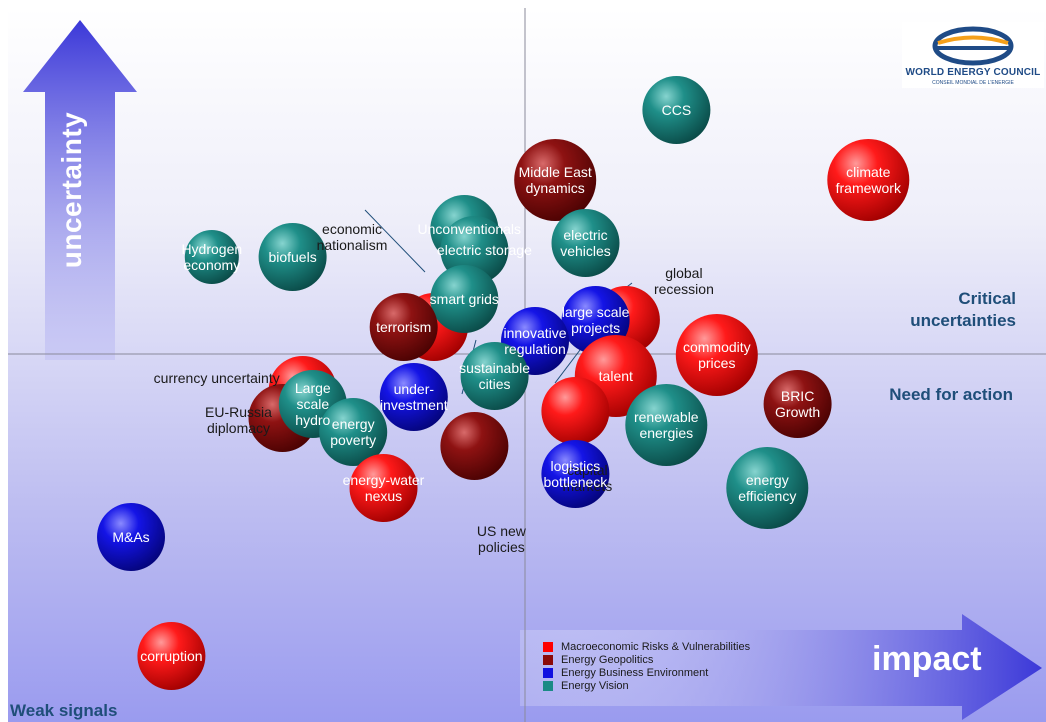 Image resolution: width=1046 pixels, height=722 pixels. I want to click on logo-name: WORLD ENERGY COUNCIL, so click(973, 72).